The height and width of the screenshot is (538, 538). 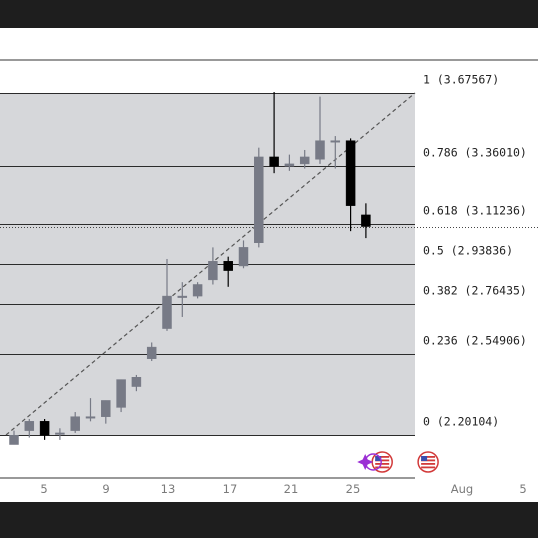 What do you see at coordinates (468, 251) in the screenshot?
I see `fib-level-label: 0.5 (2.93836)` at bounding box center [468, 251].